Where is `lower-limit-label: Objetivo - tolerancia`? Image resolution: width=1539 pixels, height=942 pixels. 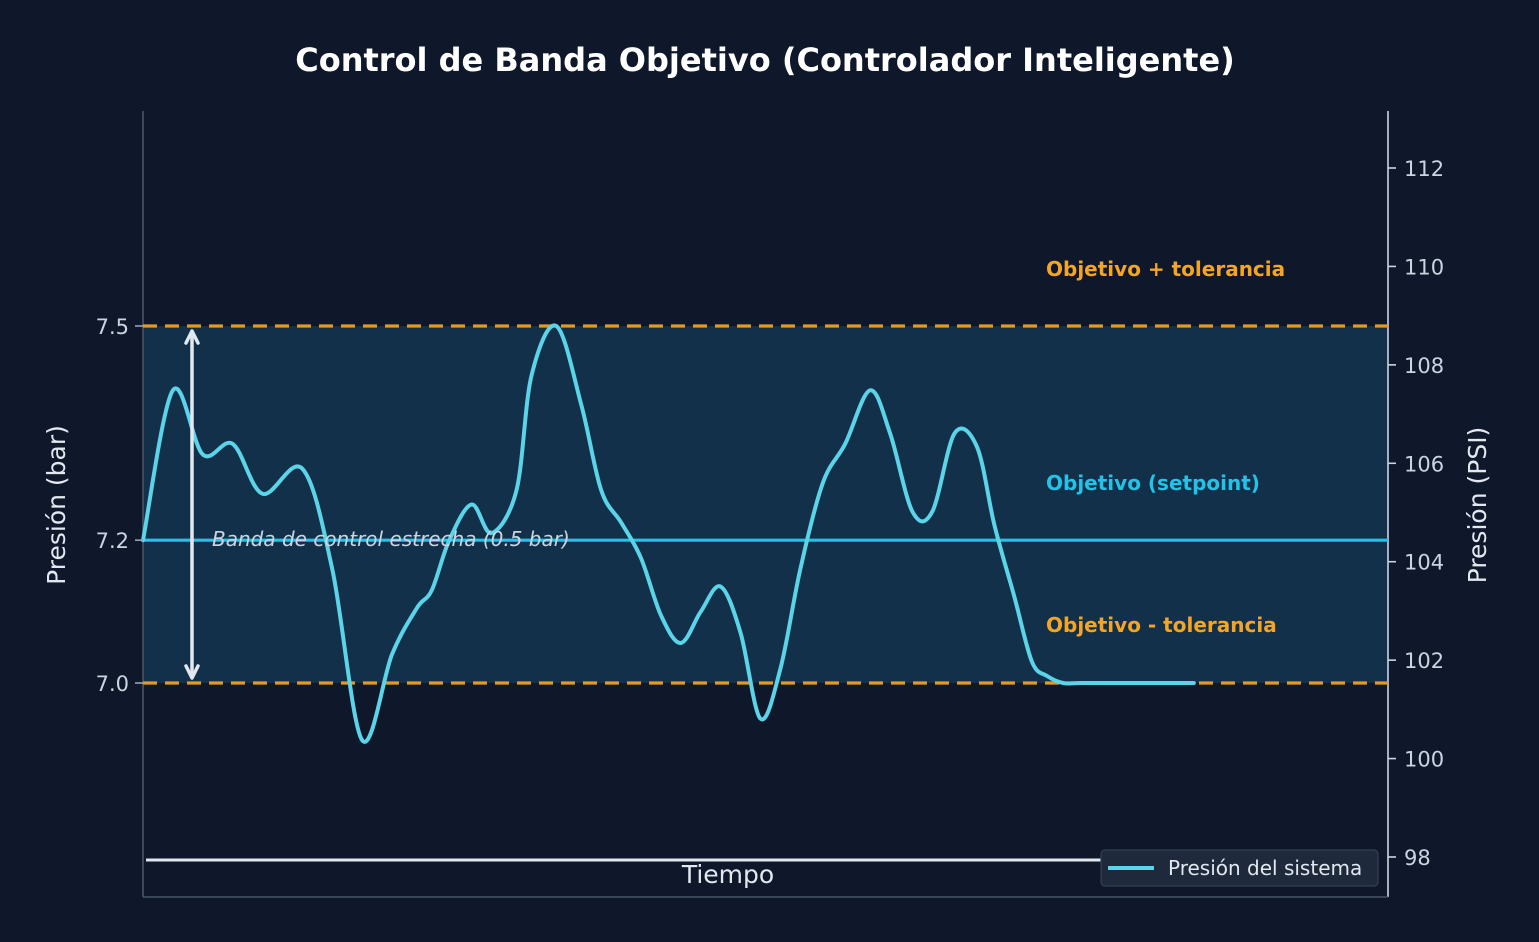
lower-limit-label: Objetivo - tolerancia is located at coordinates (1161, 625).